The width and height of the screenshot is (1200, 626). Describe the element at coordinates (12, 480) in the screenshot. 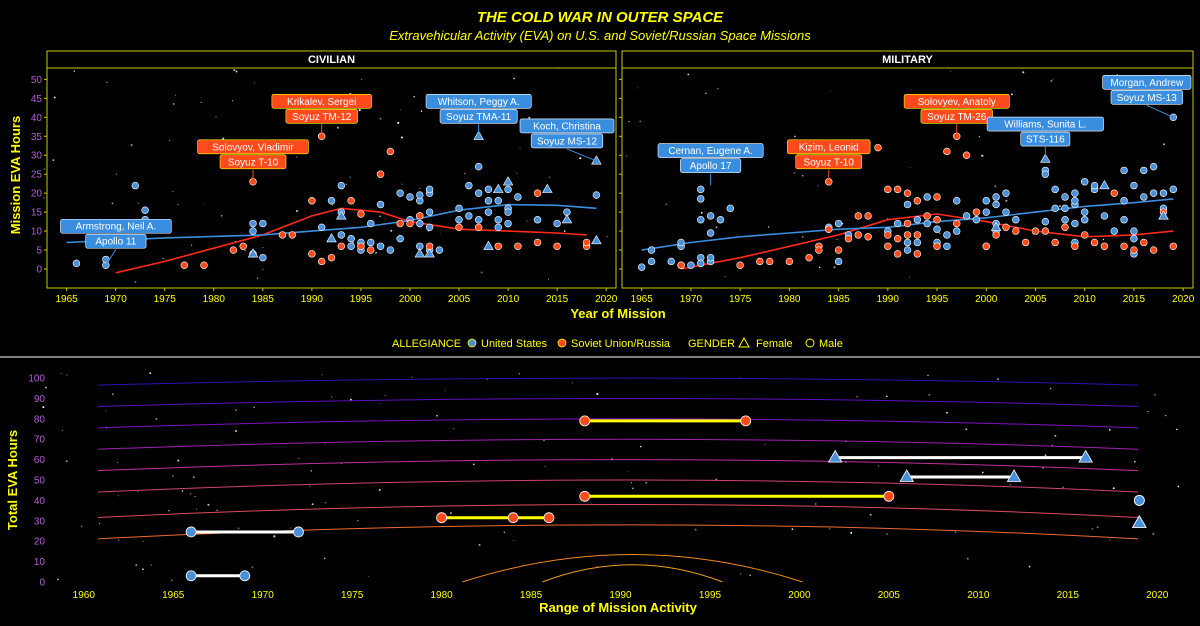

I see `lower-y-axis-title: Total EVA Hours` at that location.